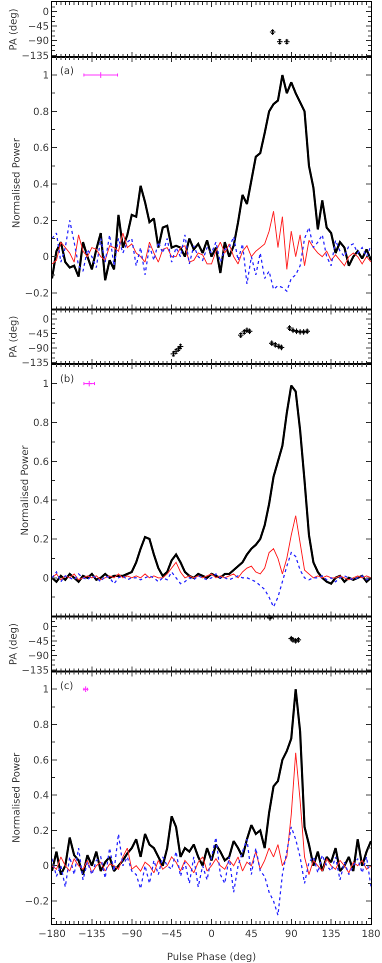  I want to click on annotation: (a), so click(67, 71).